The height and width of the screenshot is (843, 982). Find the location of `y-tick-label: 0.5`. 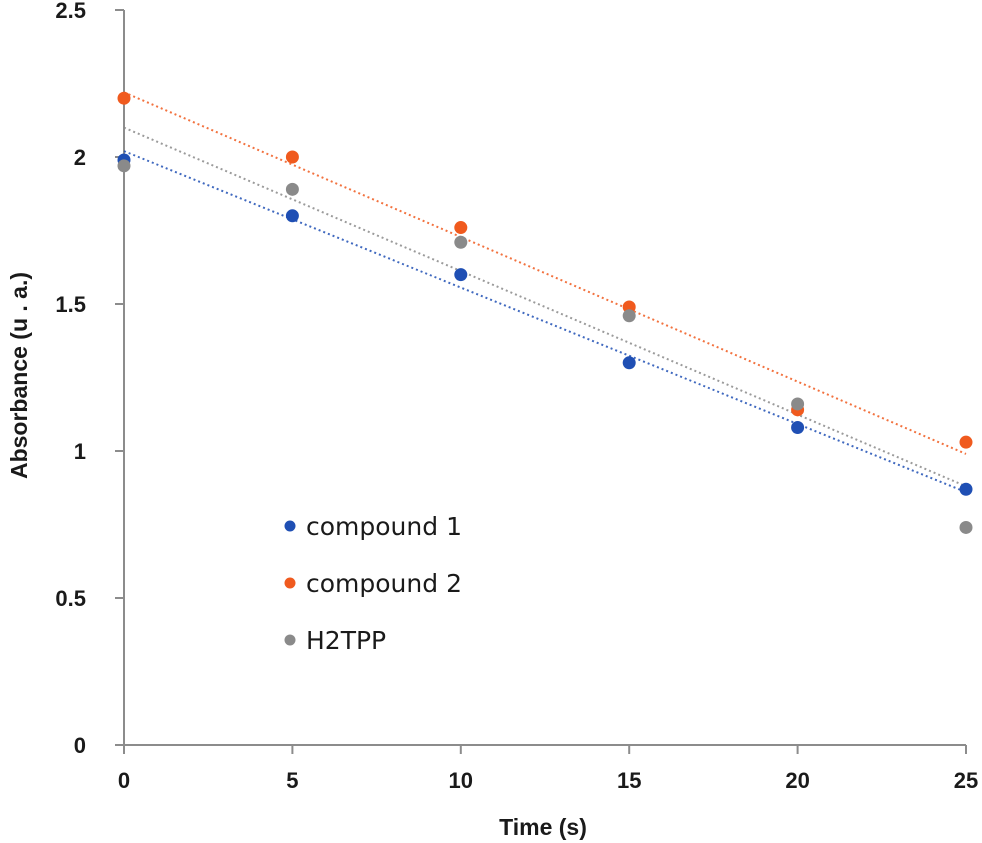

y-tick-label: 0.5 is located at coordinates (70, 598).